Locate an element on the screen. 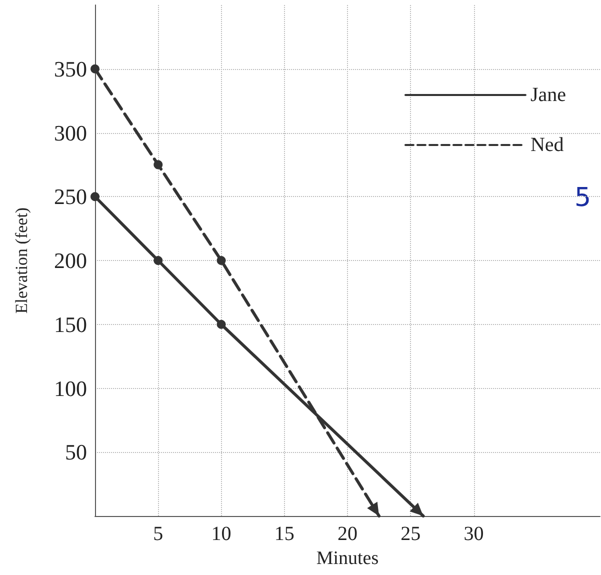 Image resolution: width=601 pixels, height=575 pixels. x-tick-label: 5 is located at coordinates (158, 534).